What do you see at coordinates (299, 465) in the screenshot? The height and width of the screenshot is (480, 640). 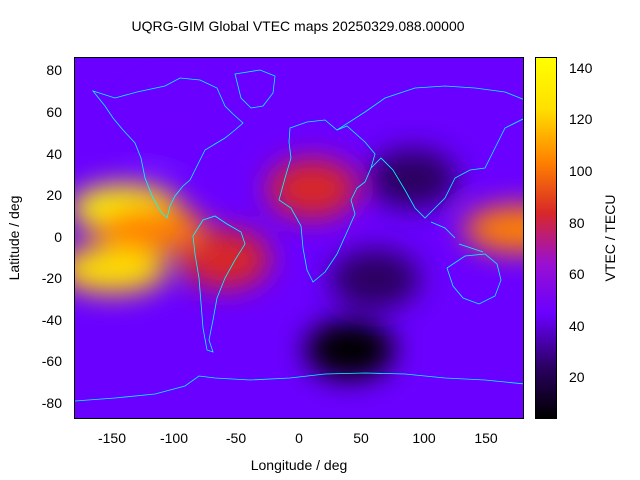 I see `x-axis-label: Longitude / deg` at bounding box center [299, 465].